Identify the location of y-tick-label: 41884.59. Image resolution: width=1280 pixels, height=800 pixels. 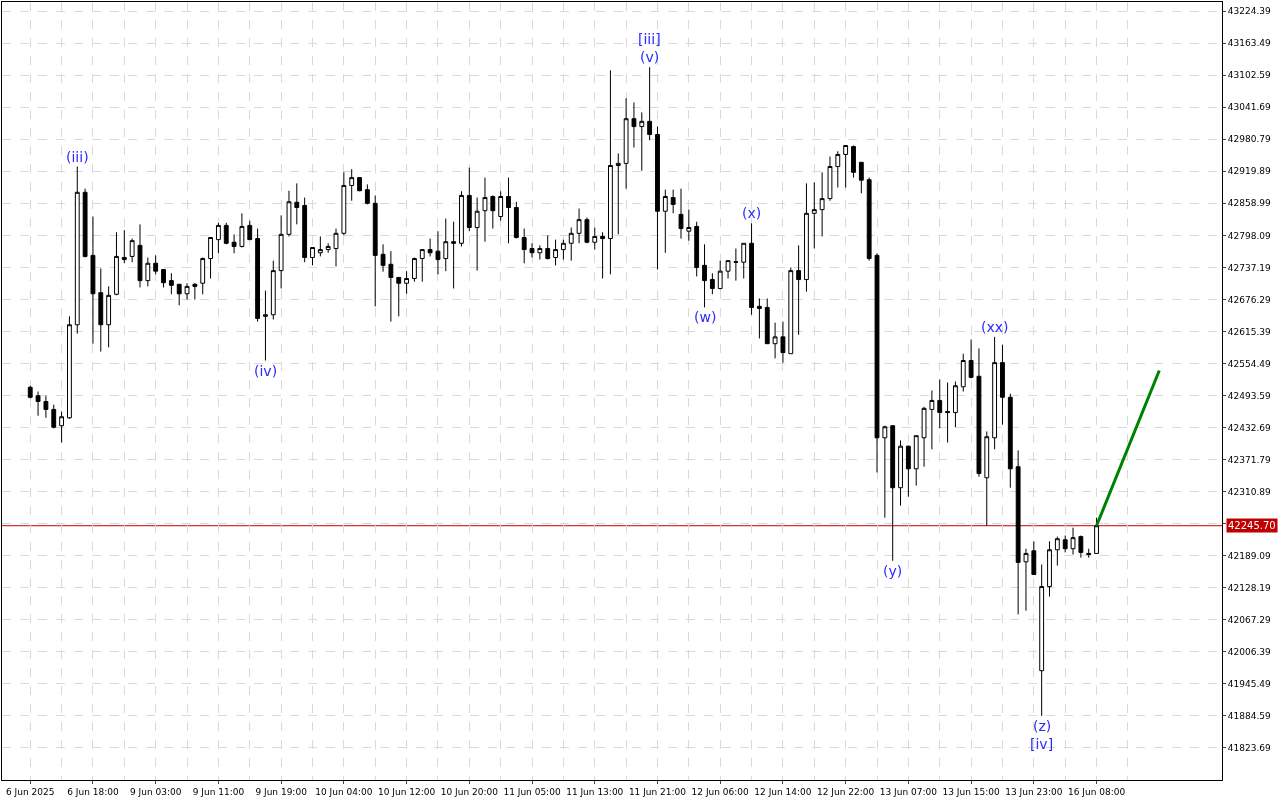
(1249, 715).